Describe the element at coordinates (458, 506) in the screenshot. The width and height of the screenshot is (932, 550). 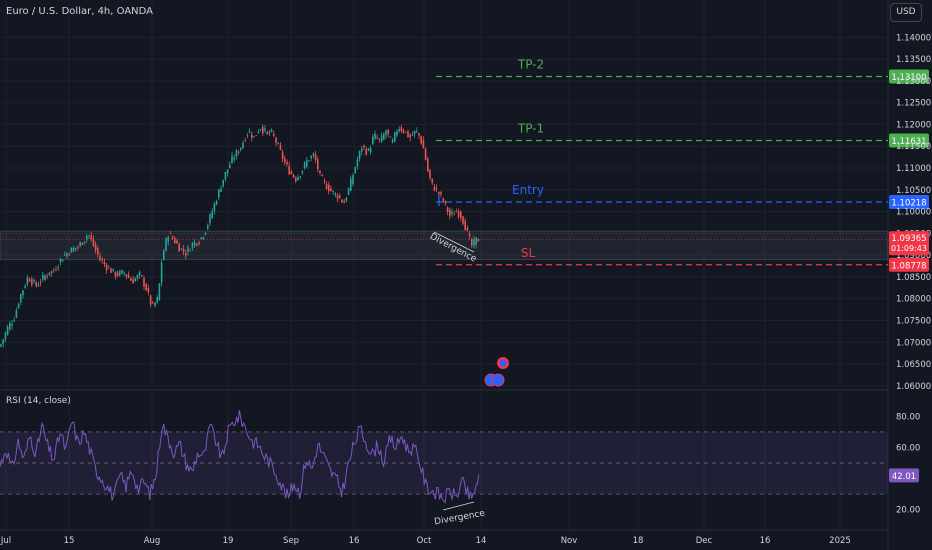
I see `rsi-divergence-line` at that location.